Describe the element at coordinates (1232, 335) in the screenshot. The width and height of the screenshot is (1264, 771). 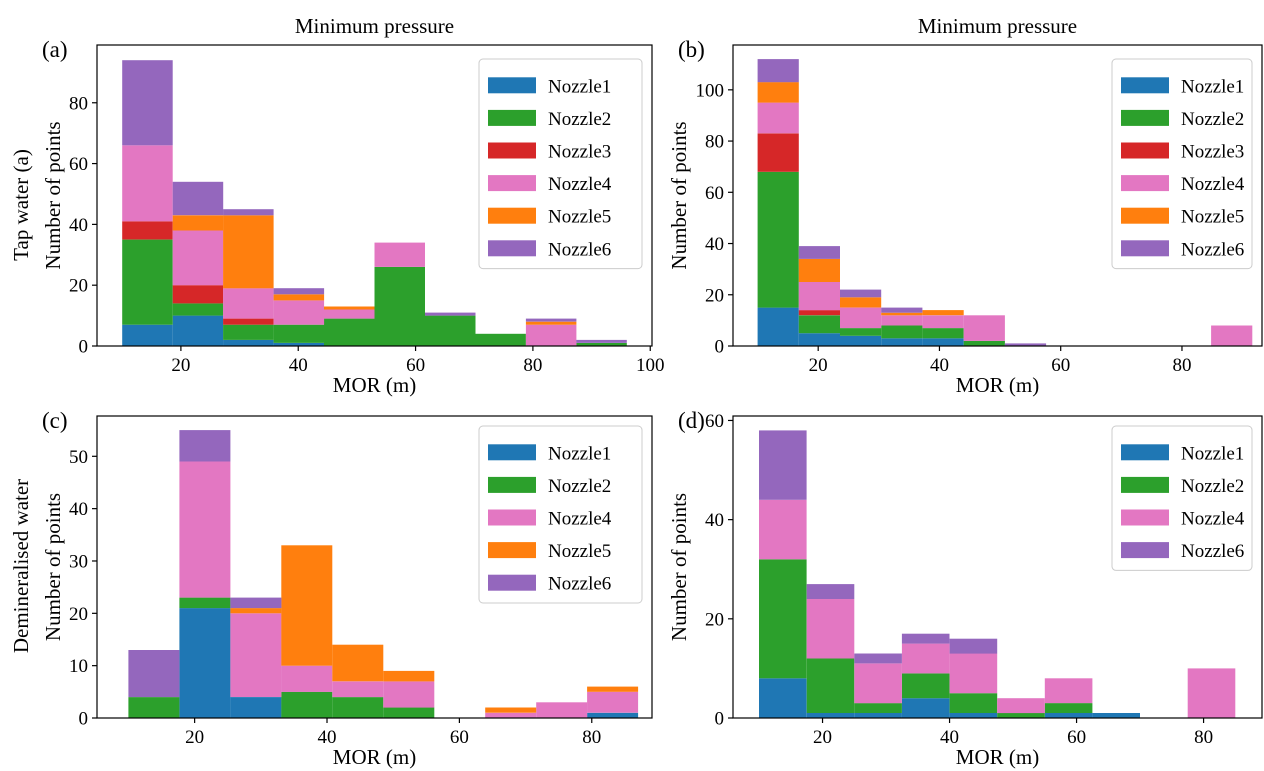
I see `bar-nozzle4-bin11` at that location.